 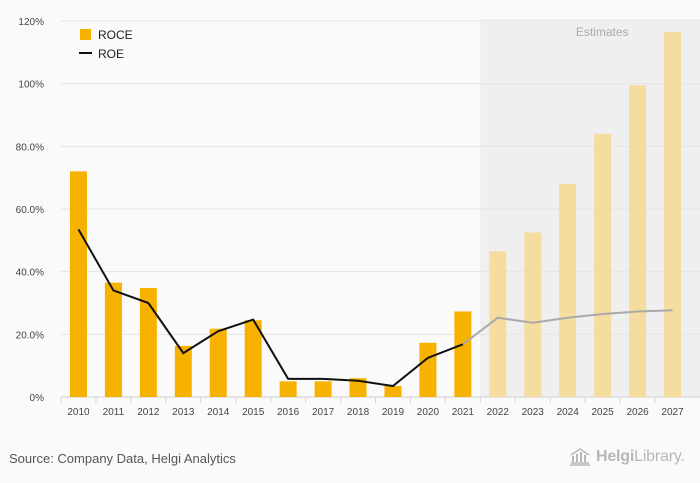 I want to click on y-tick-label: 20.0%, so click(x=30, y=335).